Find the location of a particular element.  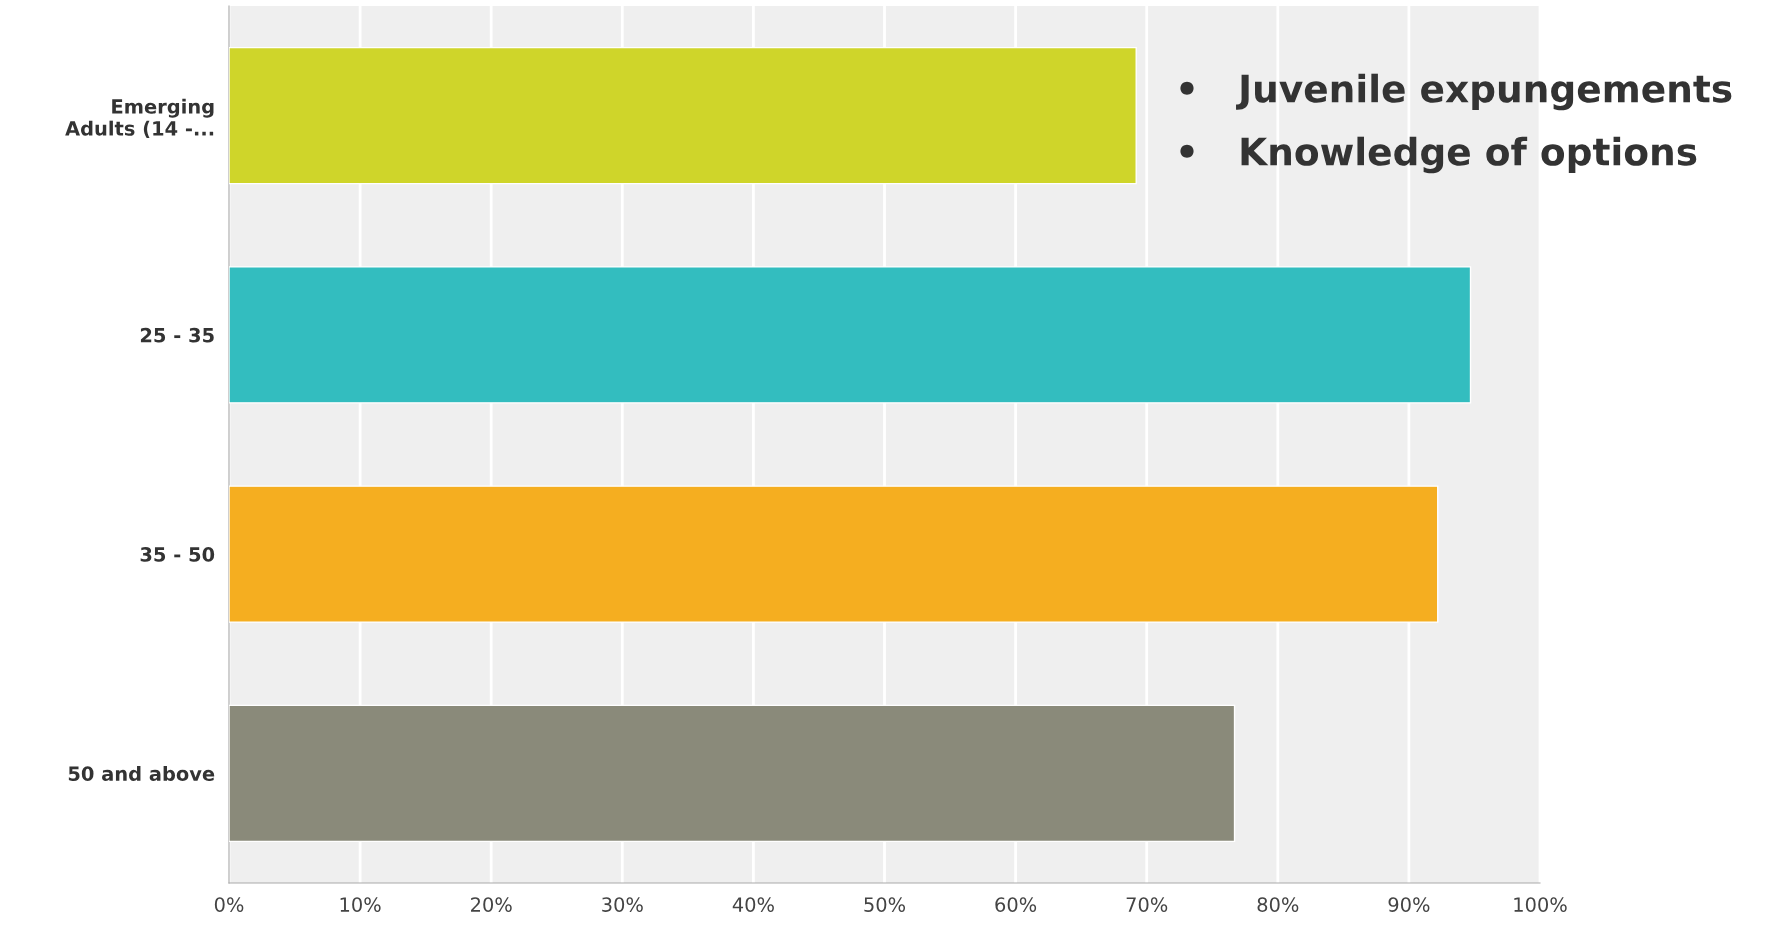

y-tick-label: 25 - 35 is located at coordinates (177, 335).